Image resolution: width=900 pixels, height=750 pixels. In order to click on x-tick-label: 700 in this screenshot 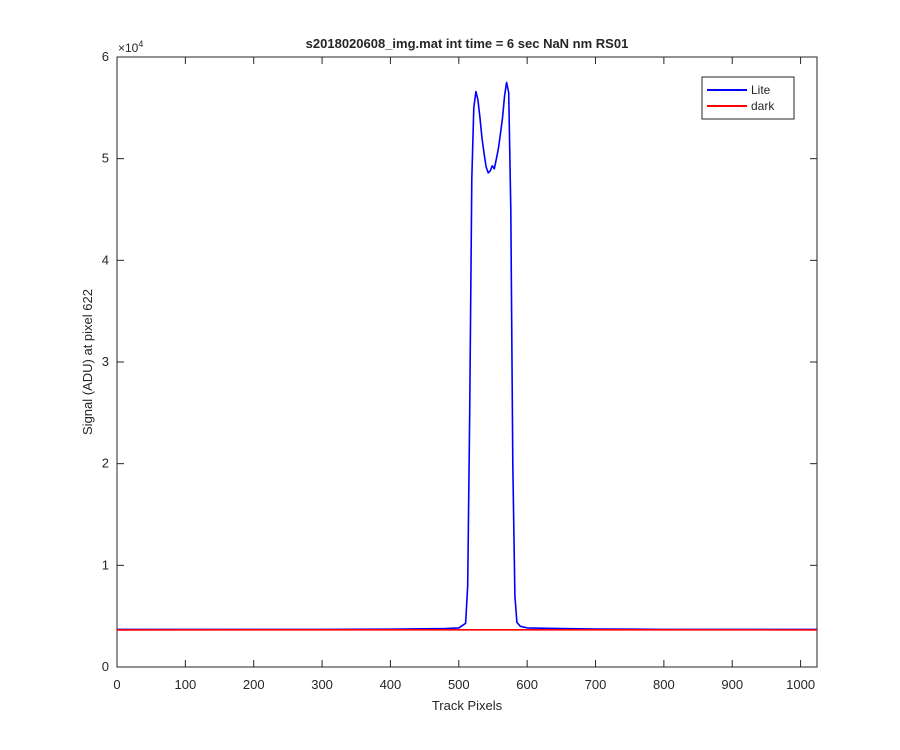, I will do `click(596, 684)`.